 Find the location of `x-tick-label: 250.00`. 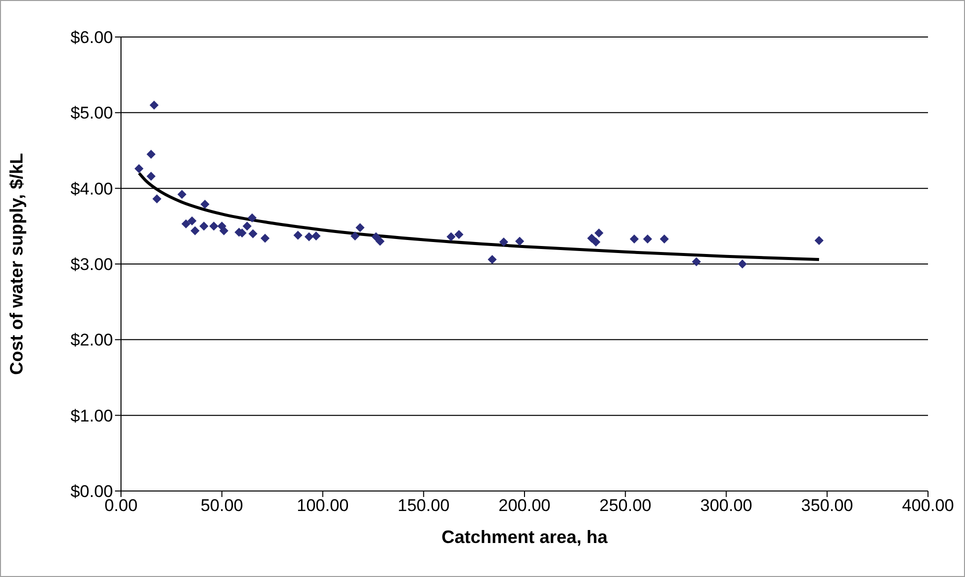

x-tick-label: 250.00 is located at coordinates (625, 506).